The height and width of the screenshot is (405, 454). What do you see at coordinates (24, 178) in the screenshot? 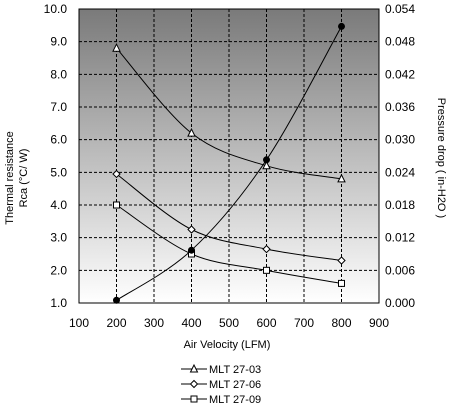
I see `left-axis-title-line2: Rca (°C/ W)` at bounding box center [24, 178].